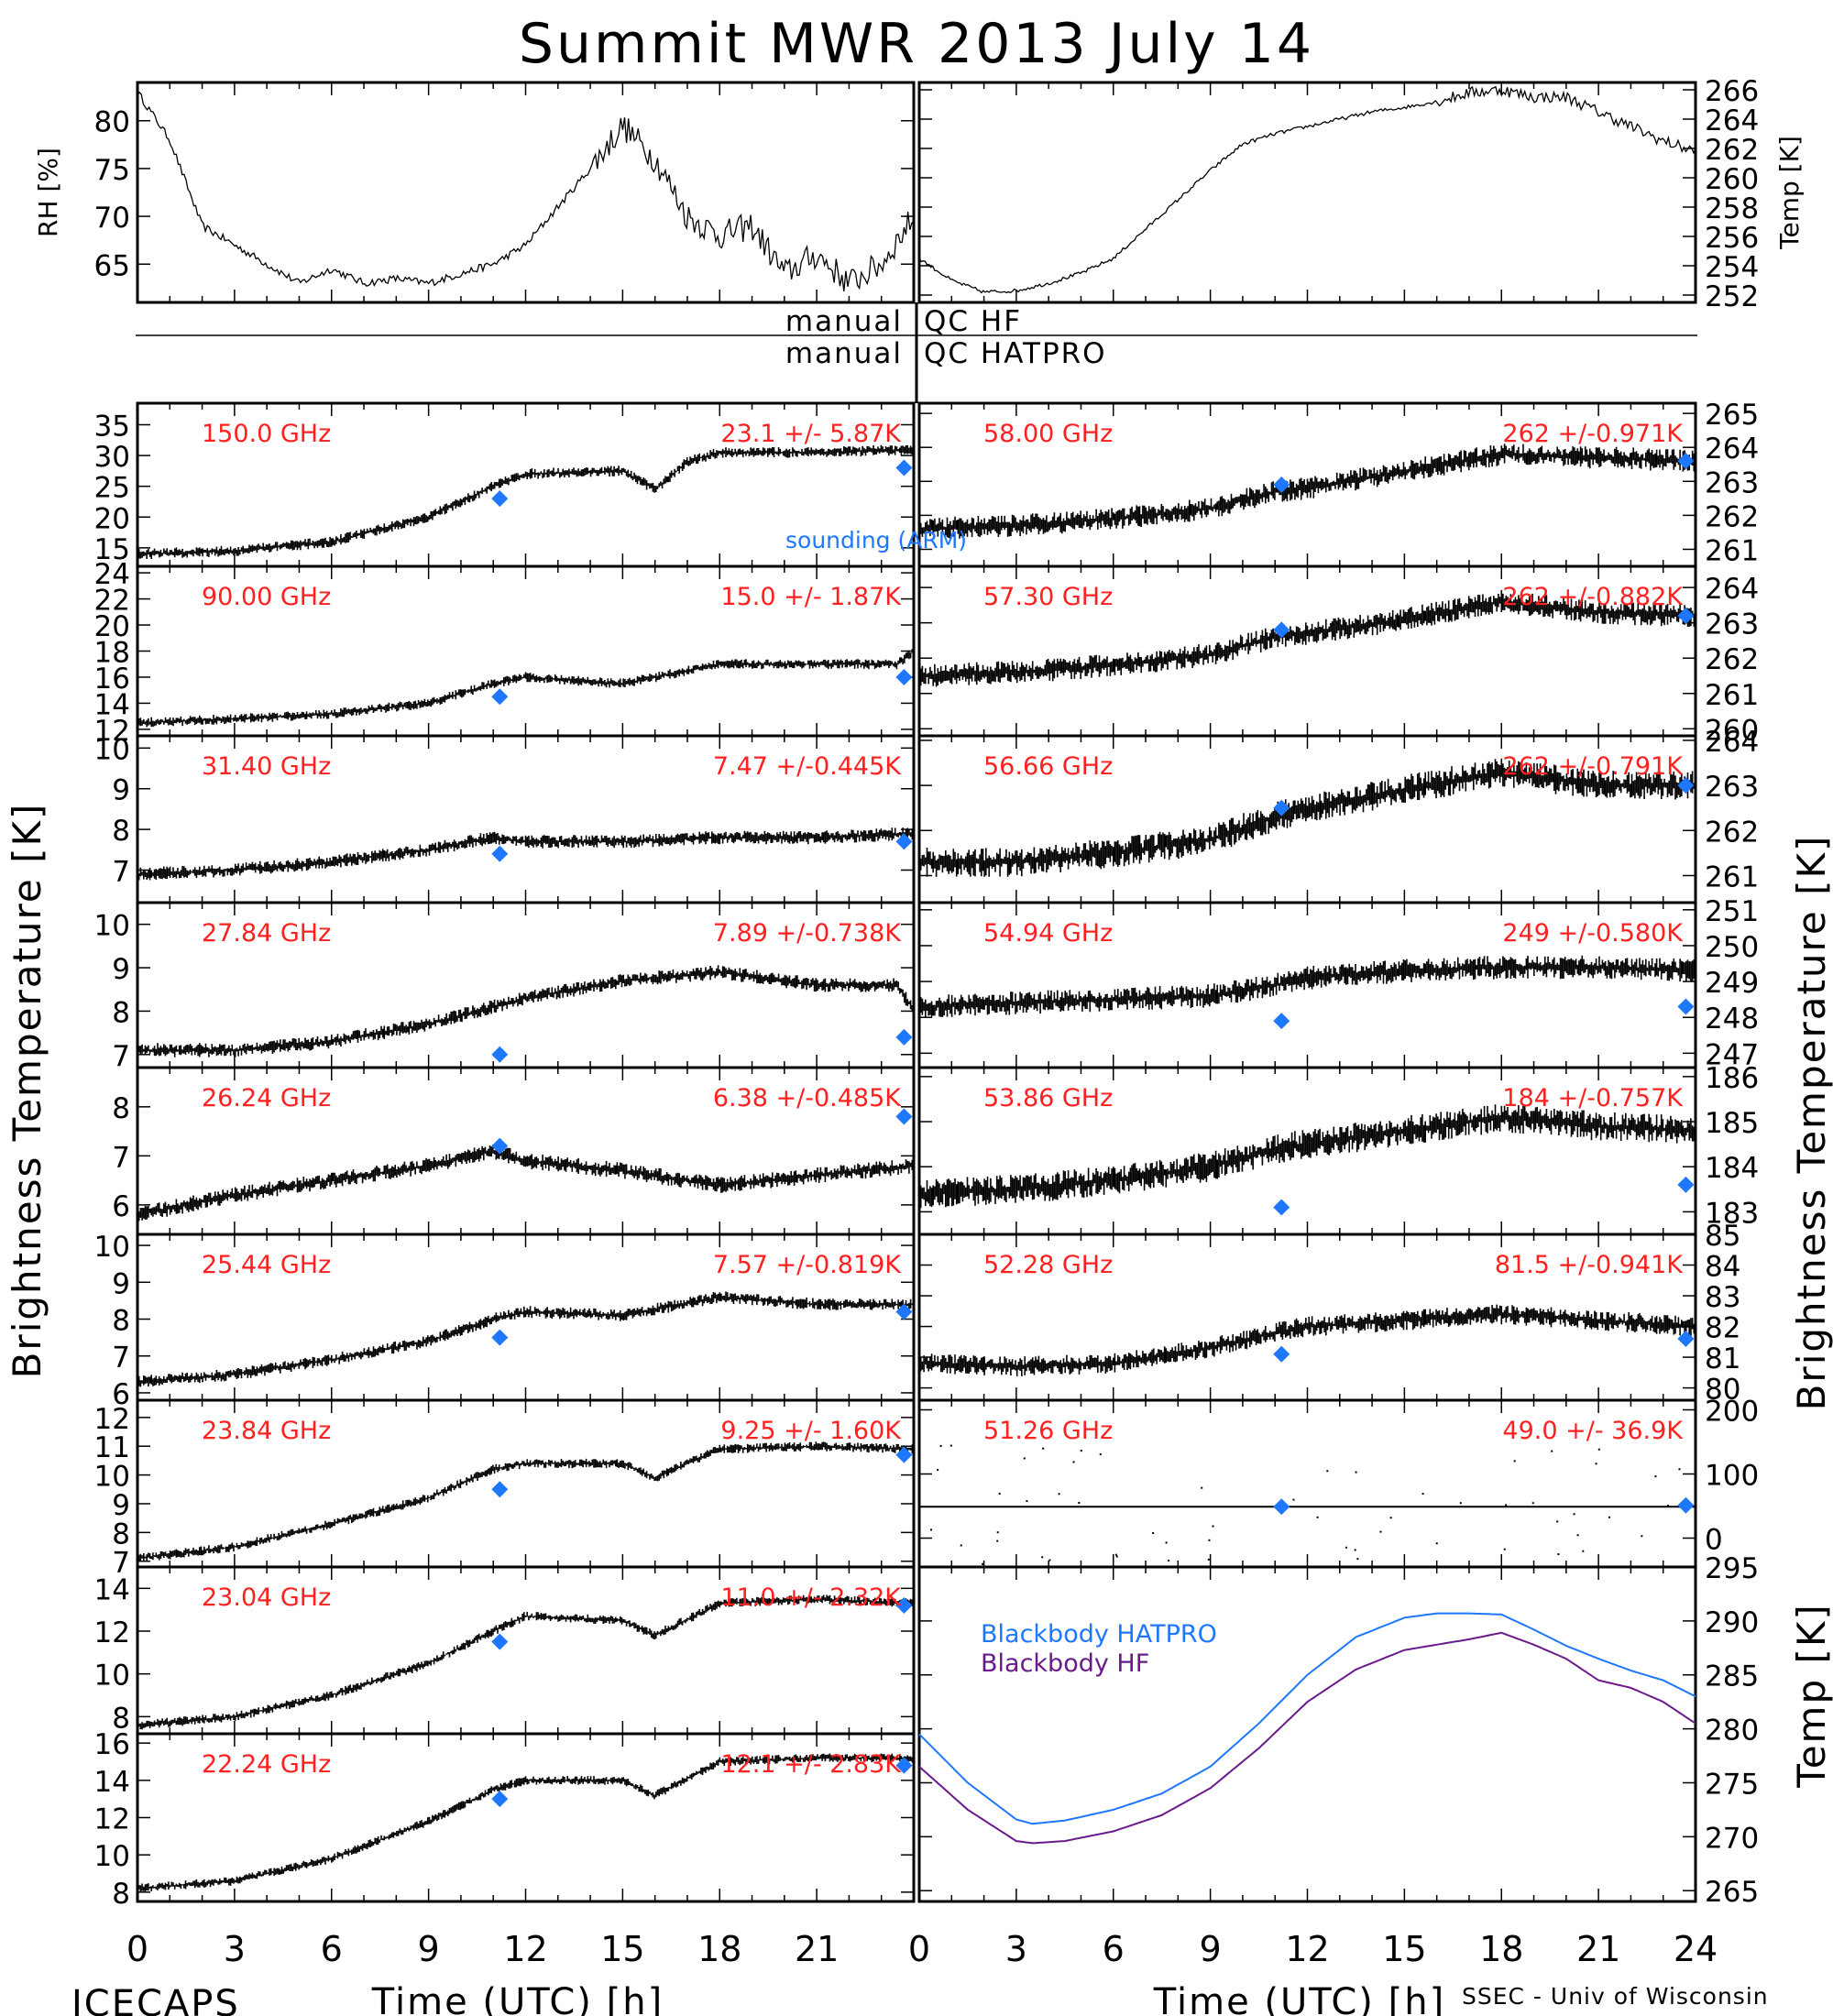  I want to click on channel-2784-panel: 7 8 9 10 27.84 GHz 7.89 +/-0.738K, so click(505, 987).